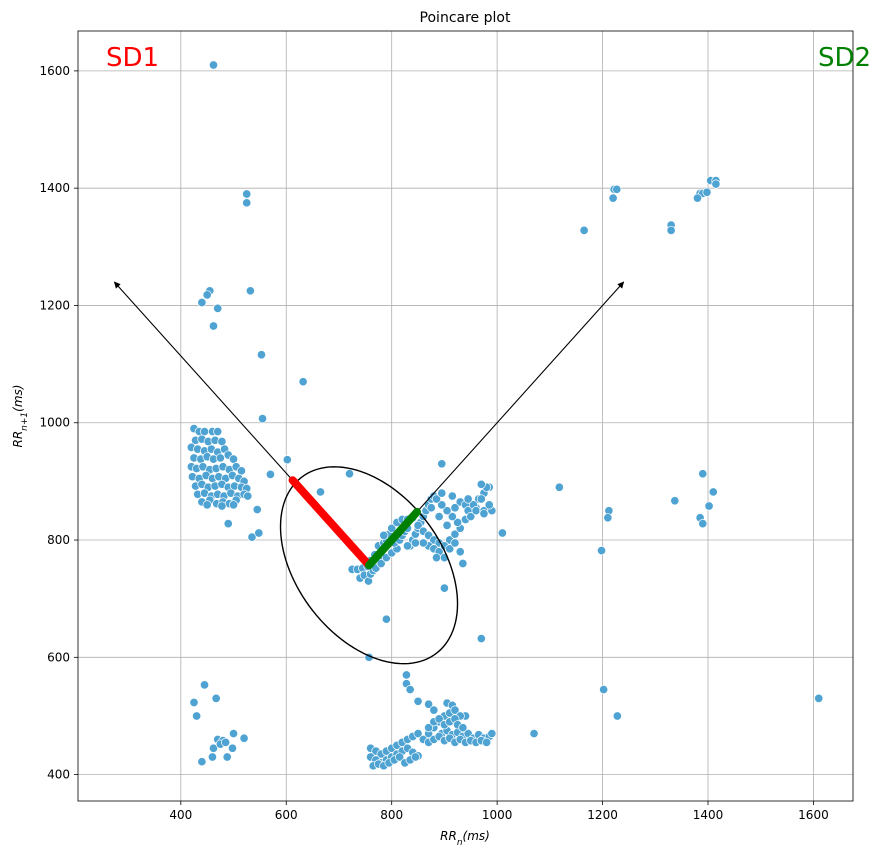  What do you see at coordinates (54, 305) in the screenshot?
I see `y-tick-label: 1200` at bounding box center [54, 305].